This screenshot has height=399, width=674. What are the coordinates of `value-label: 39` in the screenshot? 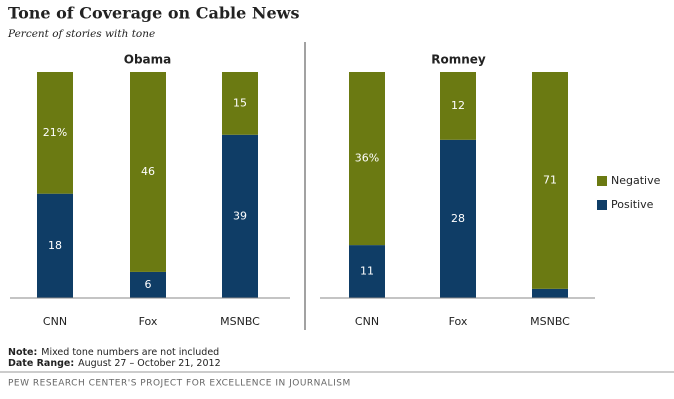 It's located at (240, 215).